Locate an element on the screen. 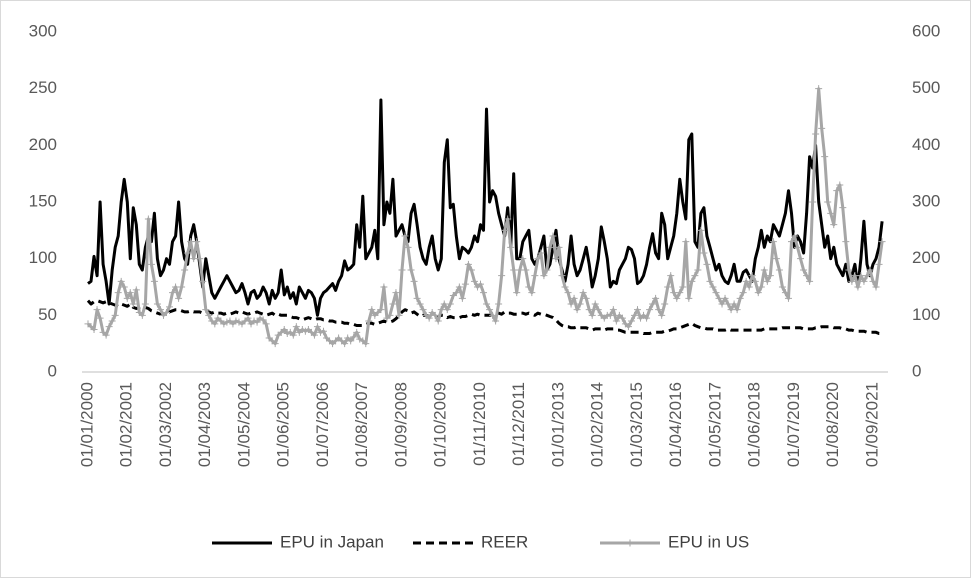 This screenshot has width=972, height=579. x-tick-label: 01/12/2011 is located at coordinates (518, 424).